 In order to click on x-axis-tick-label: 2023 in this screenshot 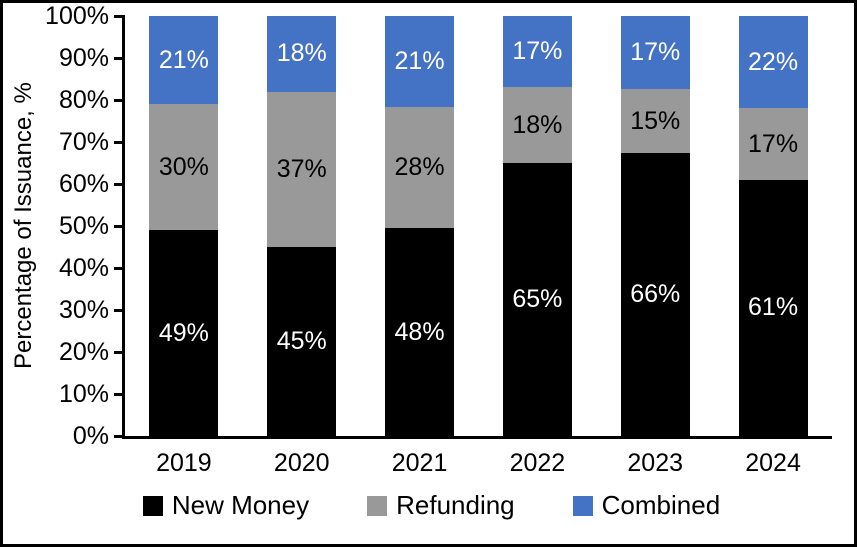, I will do `click(655, 463)`.